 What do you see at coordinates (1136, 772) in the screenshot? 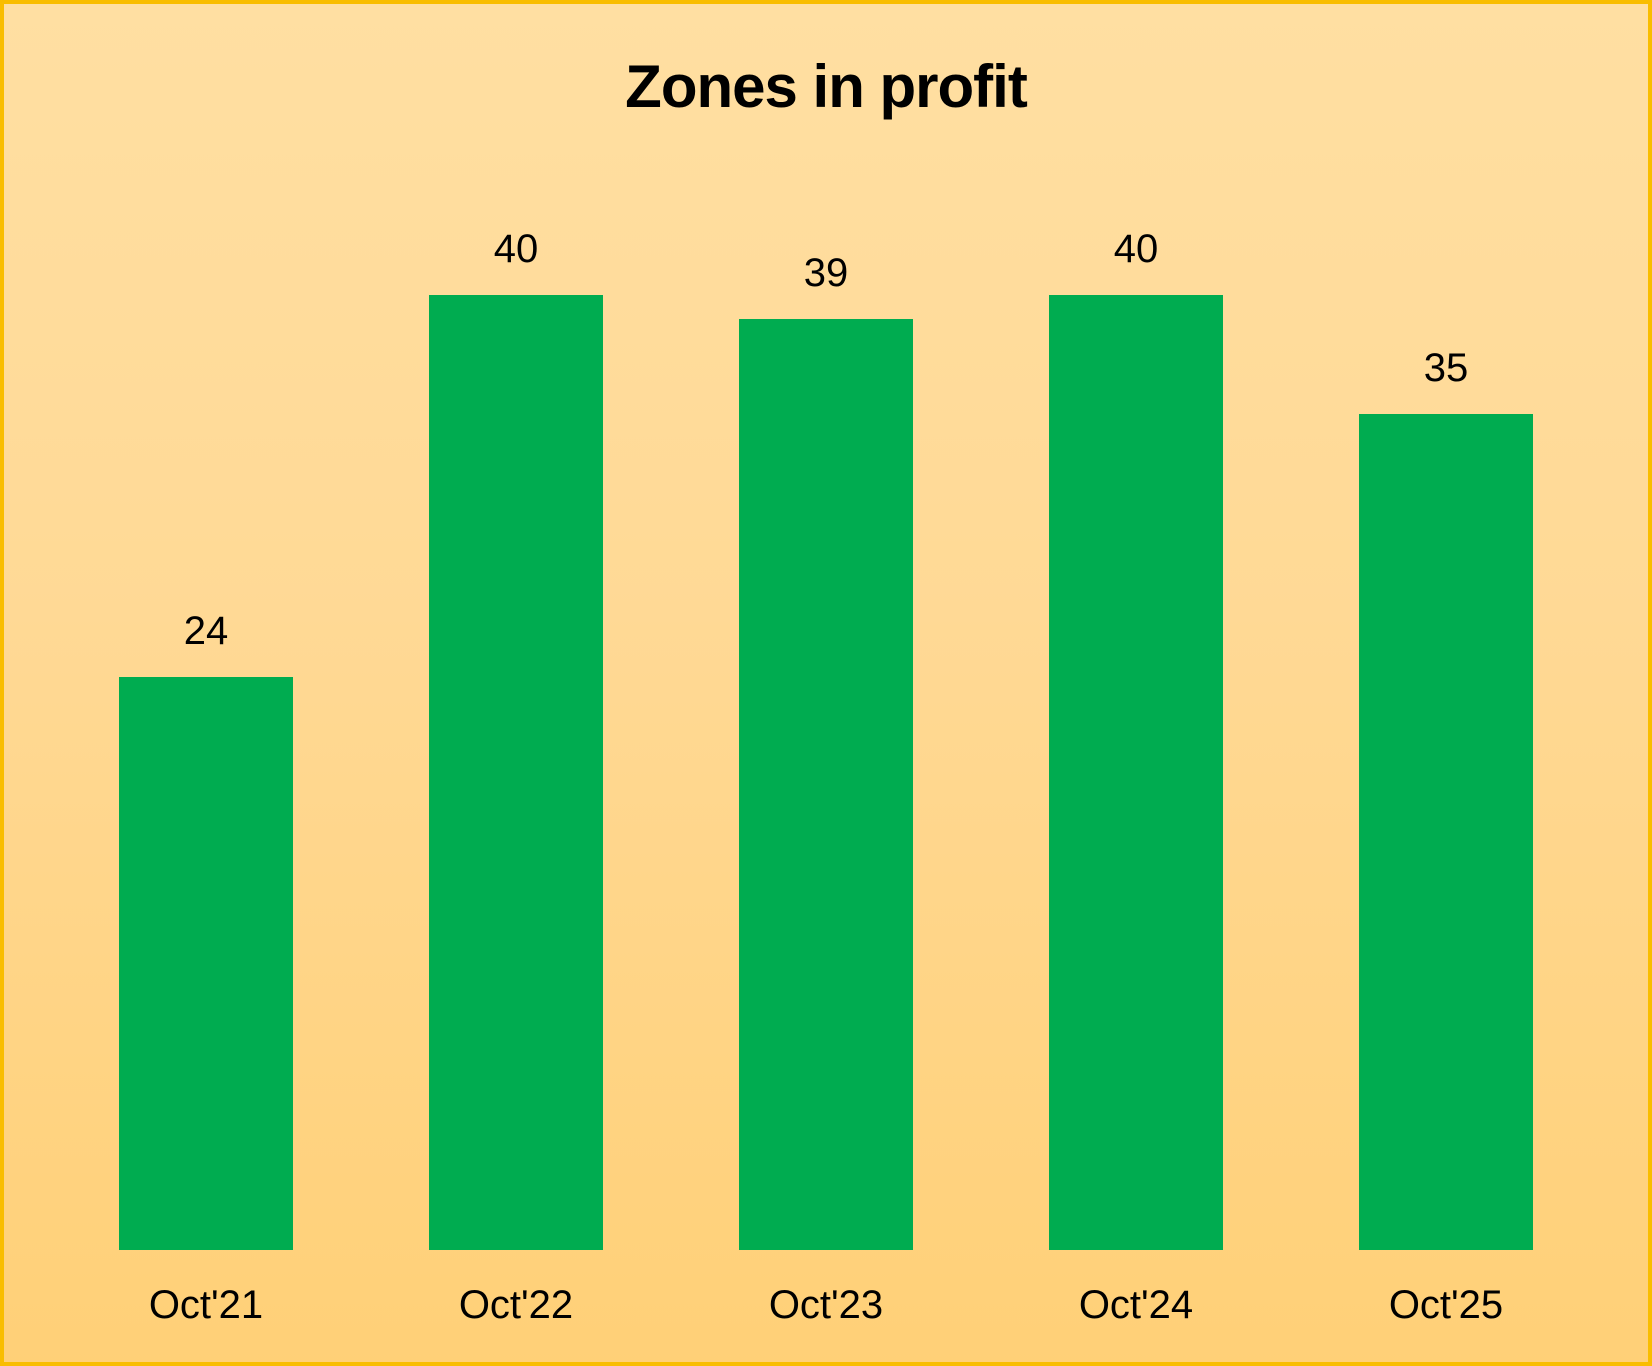
I see `bar-oct24` at bounding box center [1136, 772].